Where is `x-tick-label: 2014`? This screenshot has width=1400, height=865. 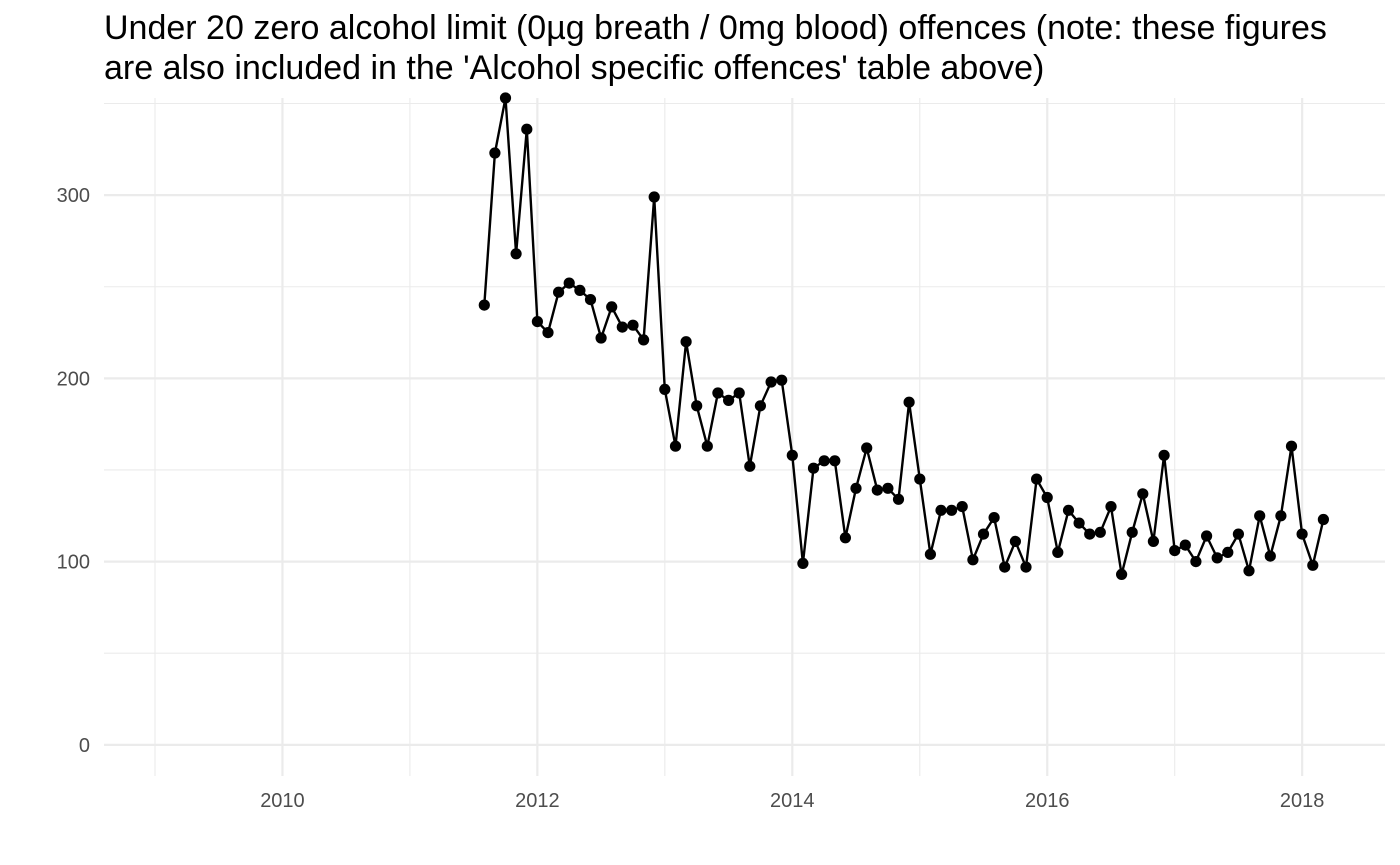
x-tick-label: 2014 is located at coordinates (792, 801).